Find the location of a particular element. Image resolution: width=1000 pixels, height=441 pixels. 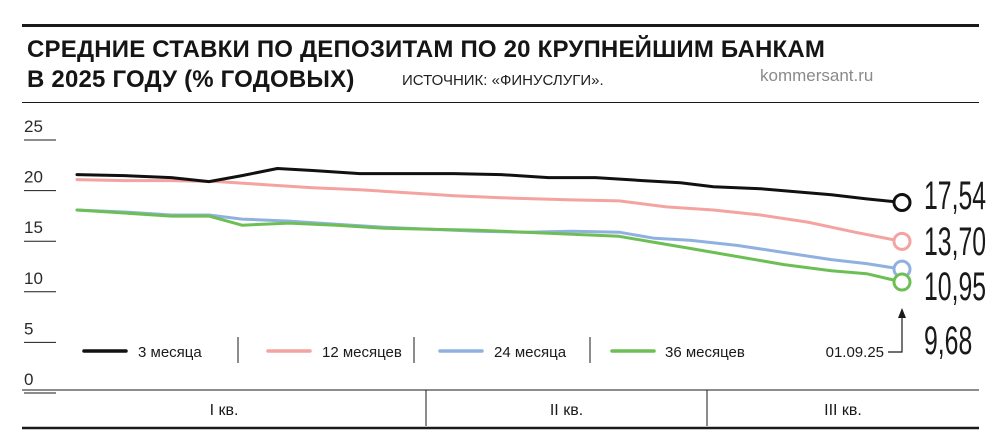

y-tick-label: 10 is located at coordinates (33, 278).